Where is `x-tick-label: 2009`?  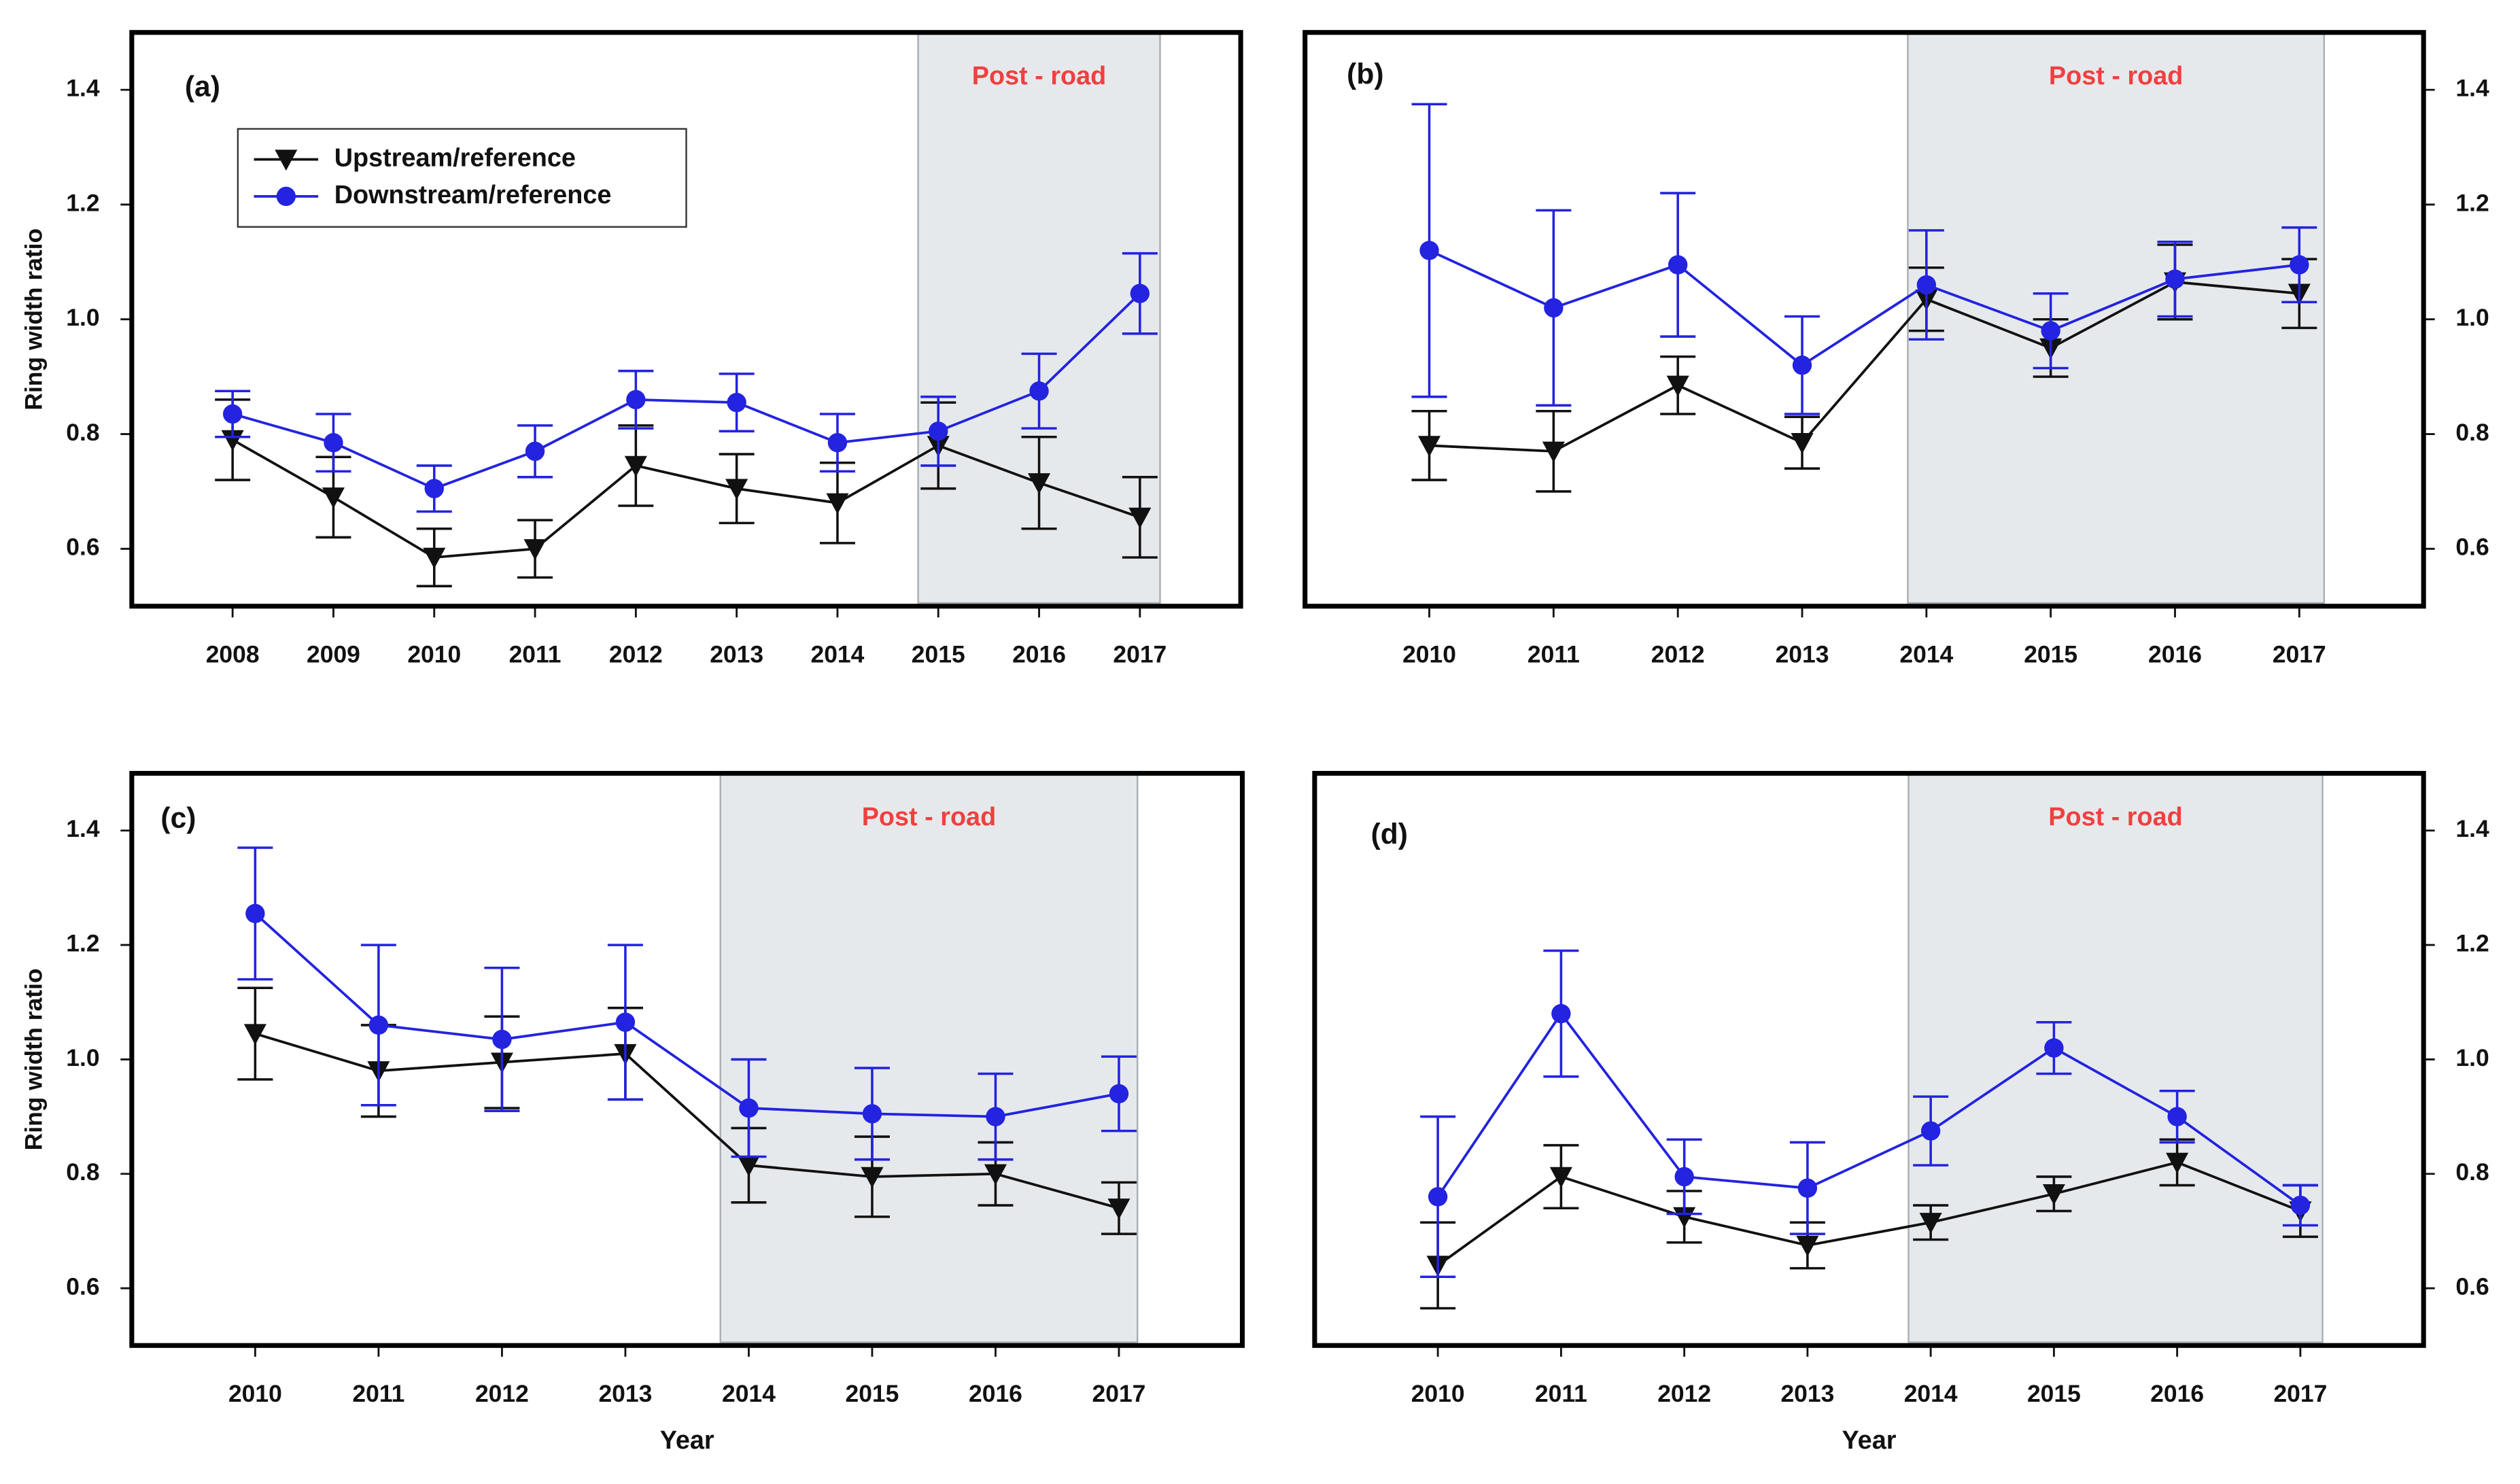
x-tick-label: 2009 is located at coordinates (334, 654).